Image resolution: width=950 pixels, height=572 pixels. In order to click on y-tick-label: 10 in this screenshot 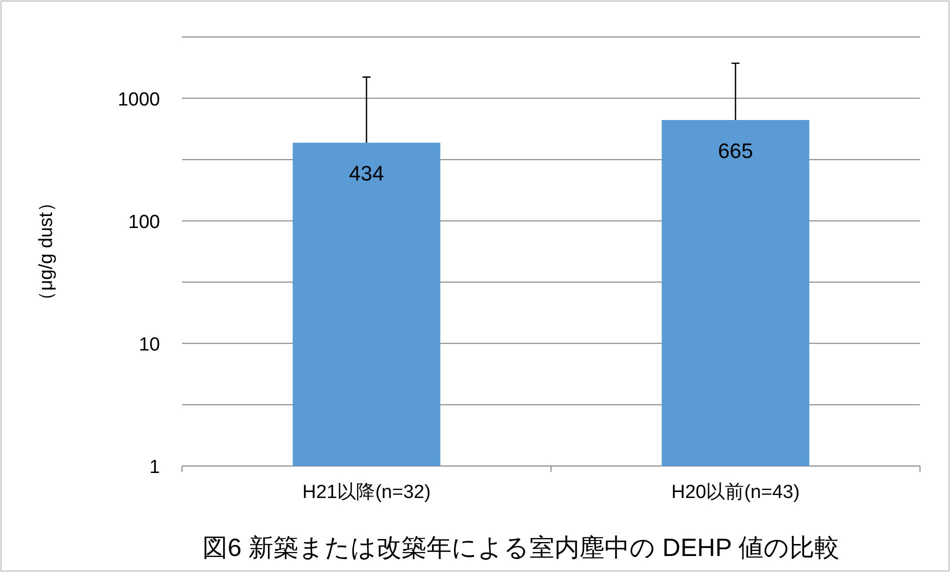, I will do `click(149, 345)`.